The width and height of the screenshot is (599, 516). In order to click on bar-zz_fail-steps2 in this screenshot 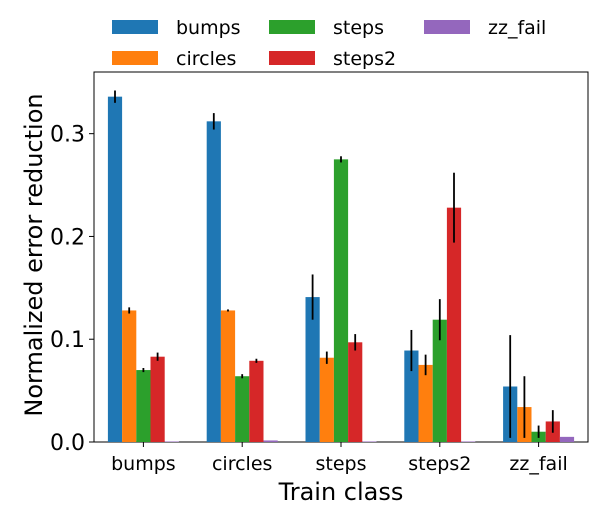, I will do `click(468, 441)`.